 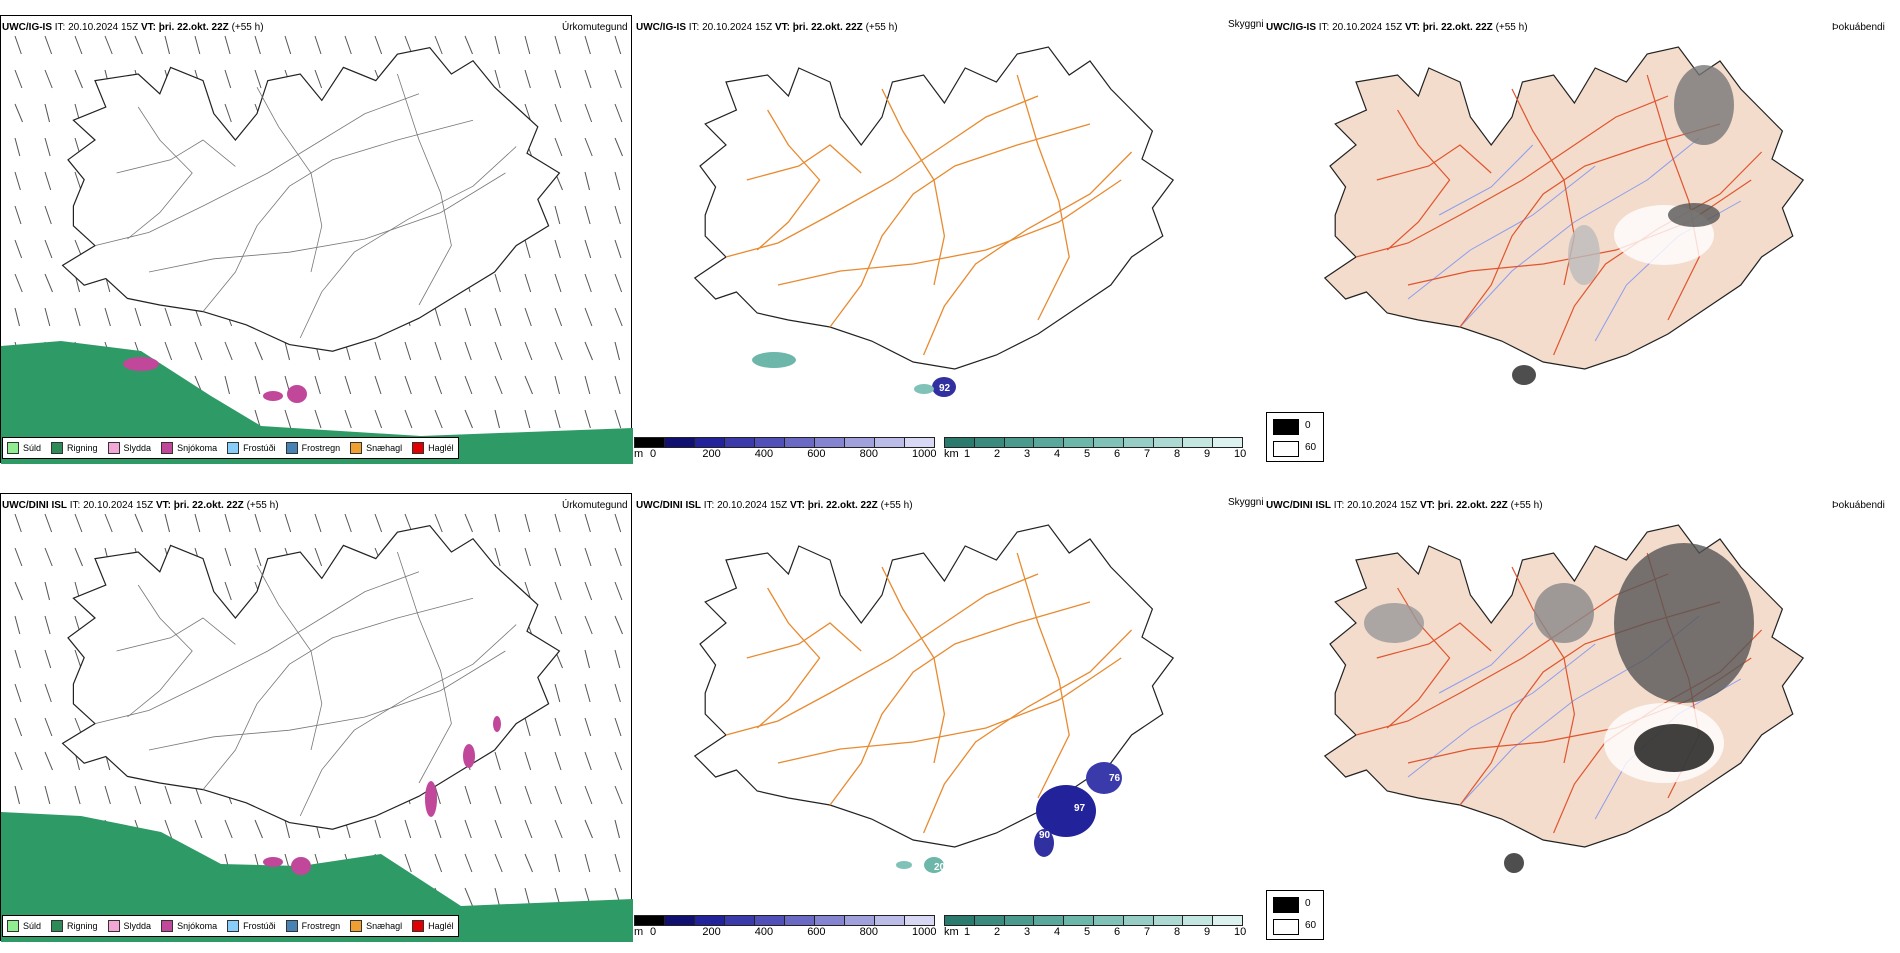 What do you see at coordinates (1045, 835) in the screenshot?
I see `visibility-value-label: 90` at bounding box center [1045, 835].